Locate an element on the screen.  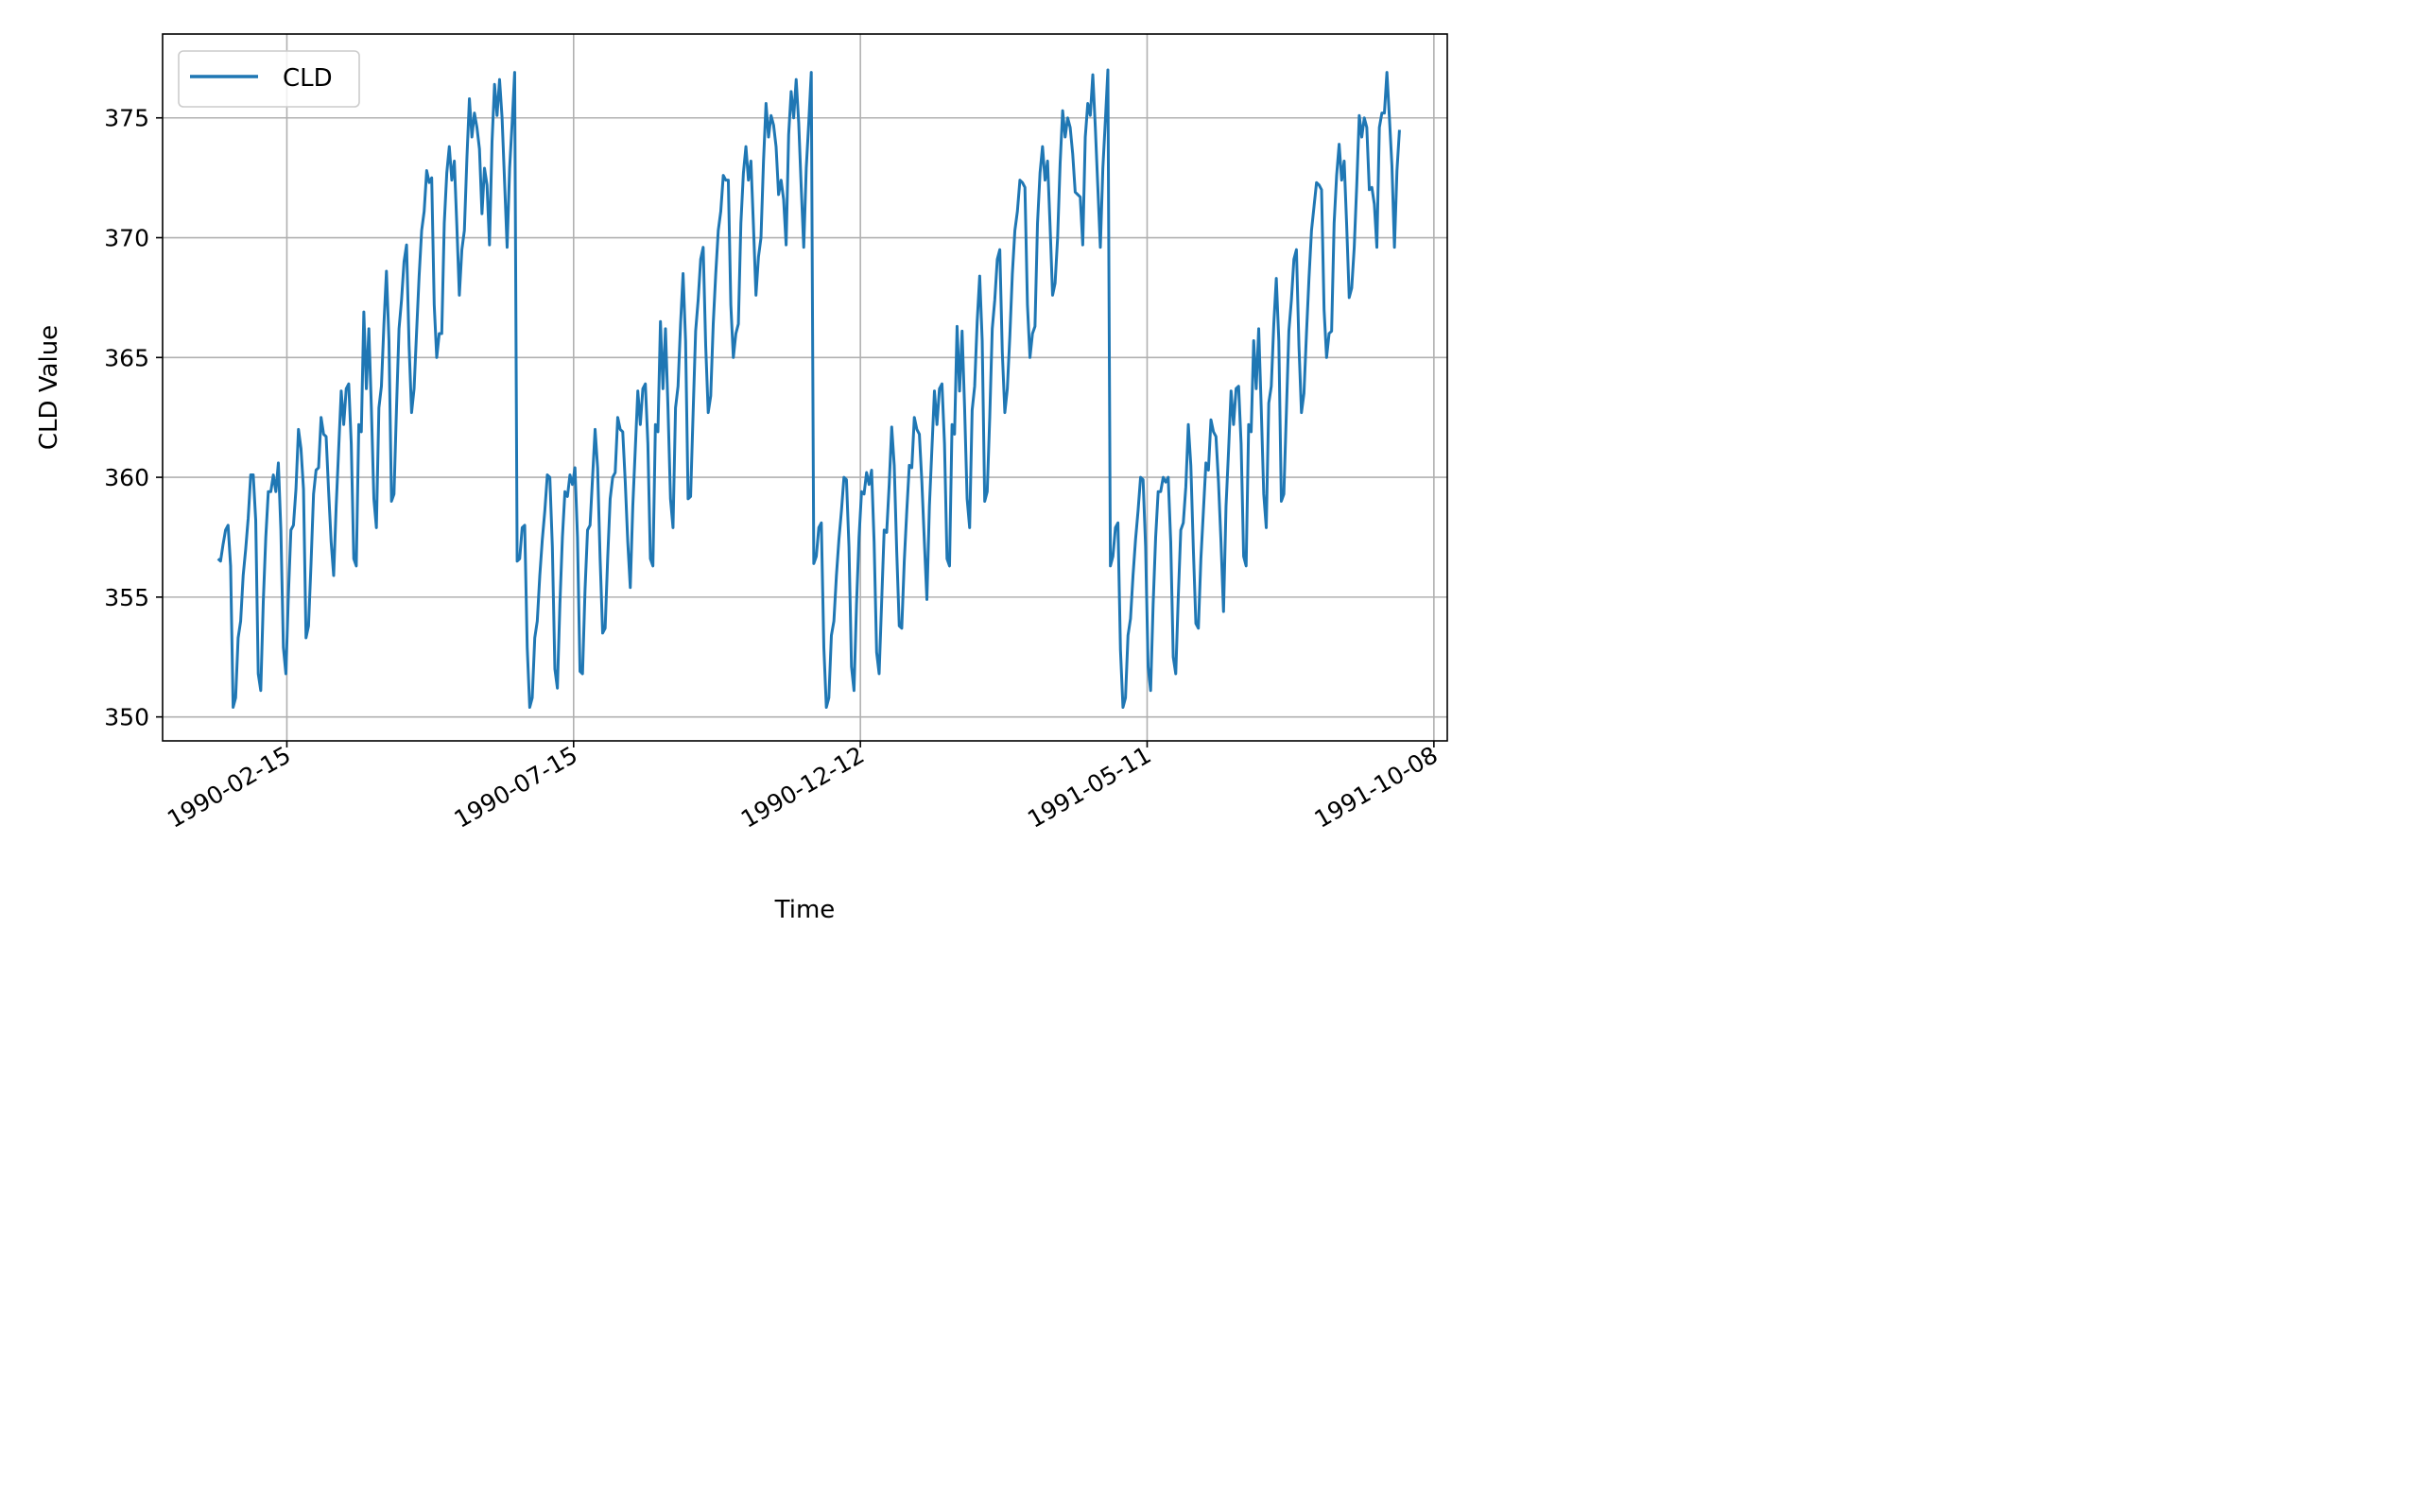
y-axis: 350 355 360 365 370 375 is located at coordinates (133, 418).